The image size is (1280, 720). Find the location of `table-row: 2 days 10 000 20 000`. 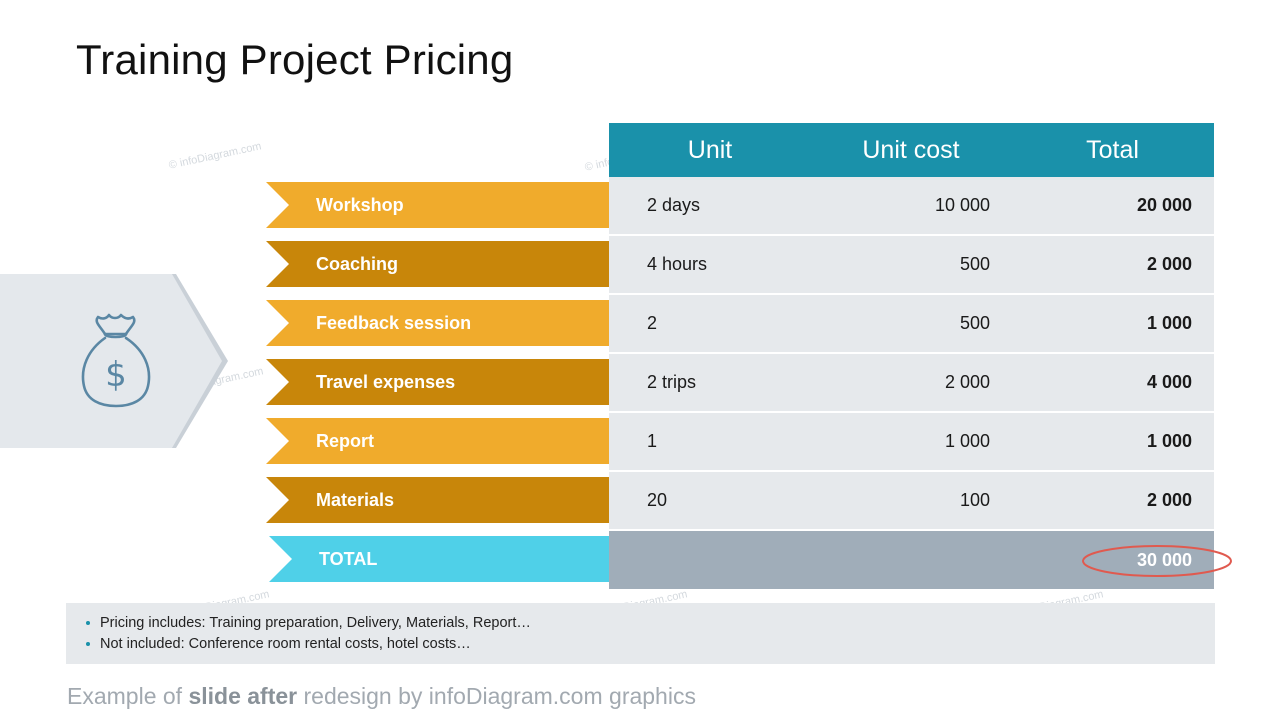

table-row: 2 days 10 000 20 000 is located at coordinates (911, 205).